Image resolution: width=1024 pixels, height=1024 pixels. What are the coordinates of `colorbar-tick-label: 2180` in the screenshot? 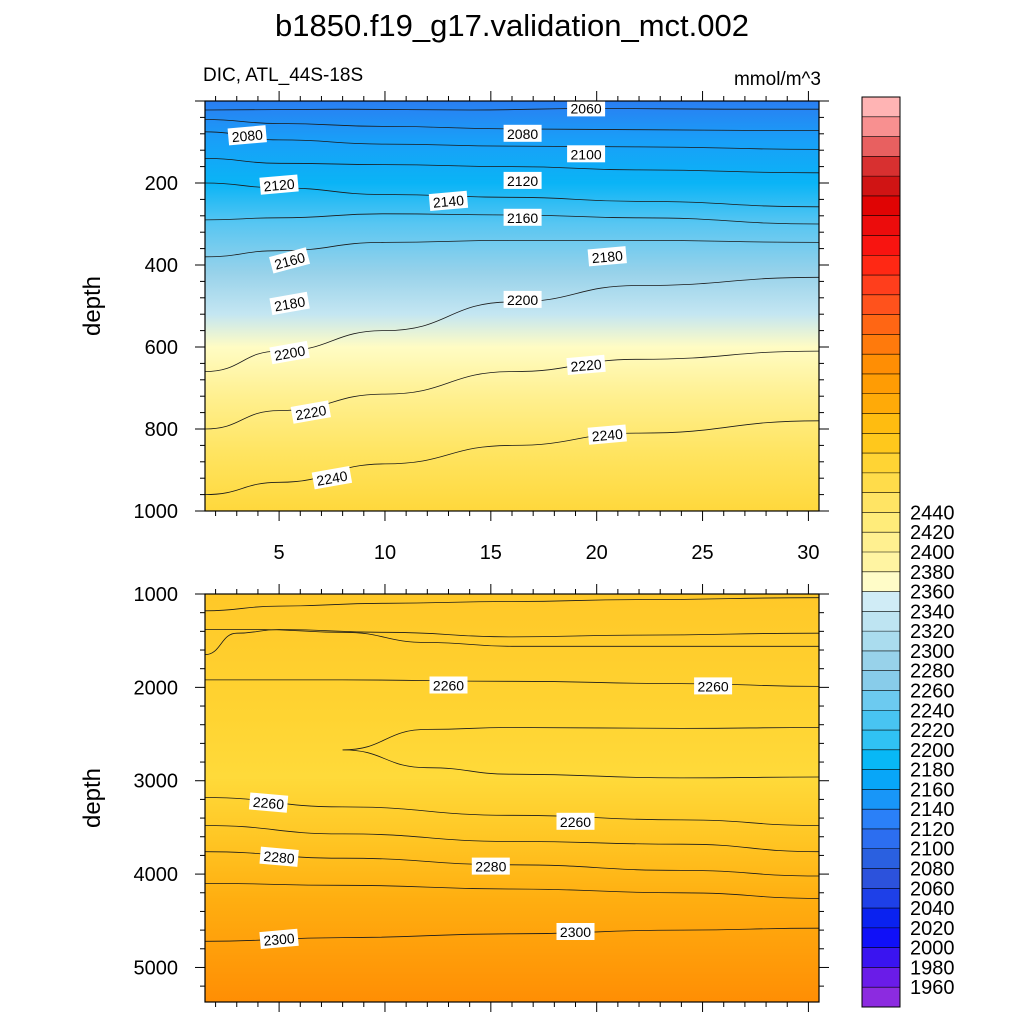 It's located at (932, 771).